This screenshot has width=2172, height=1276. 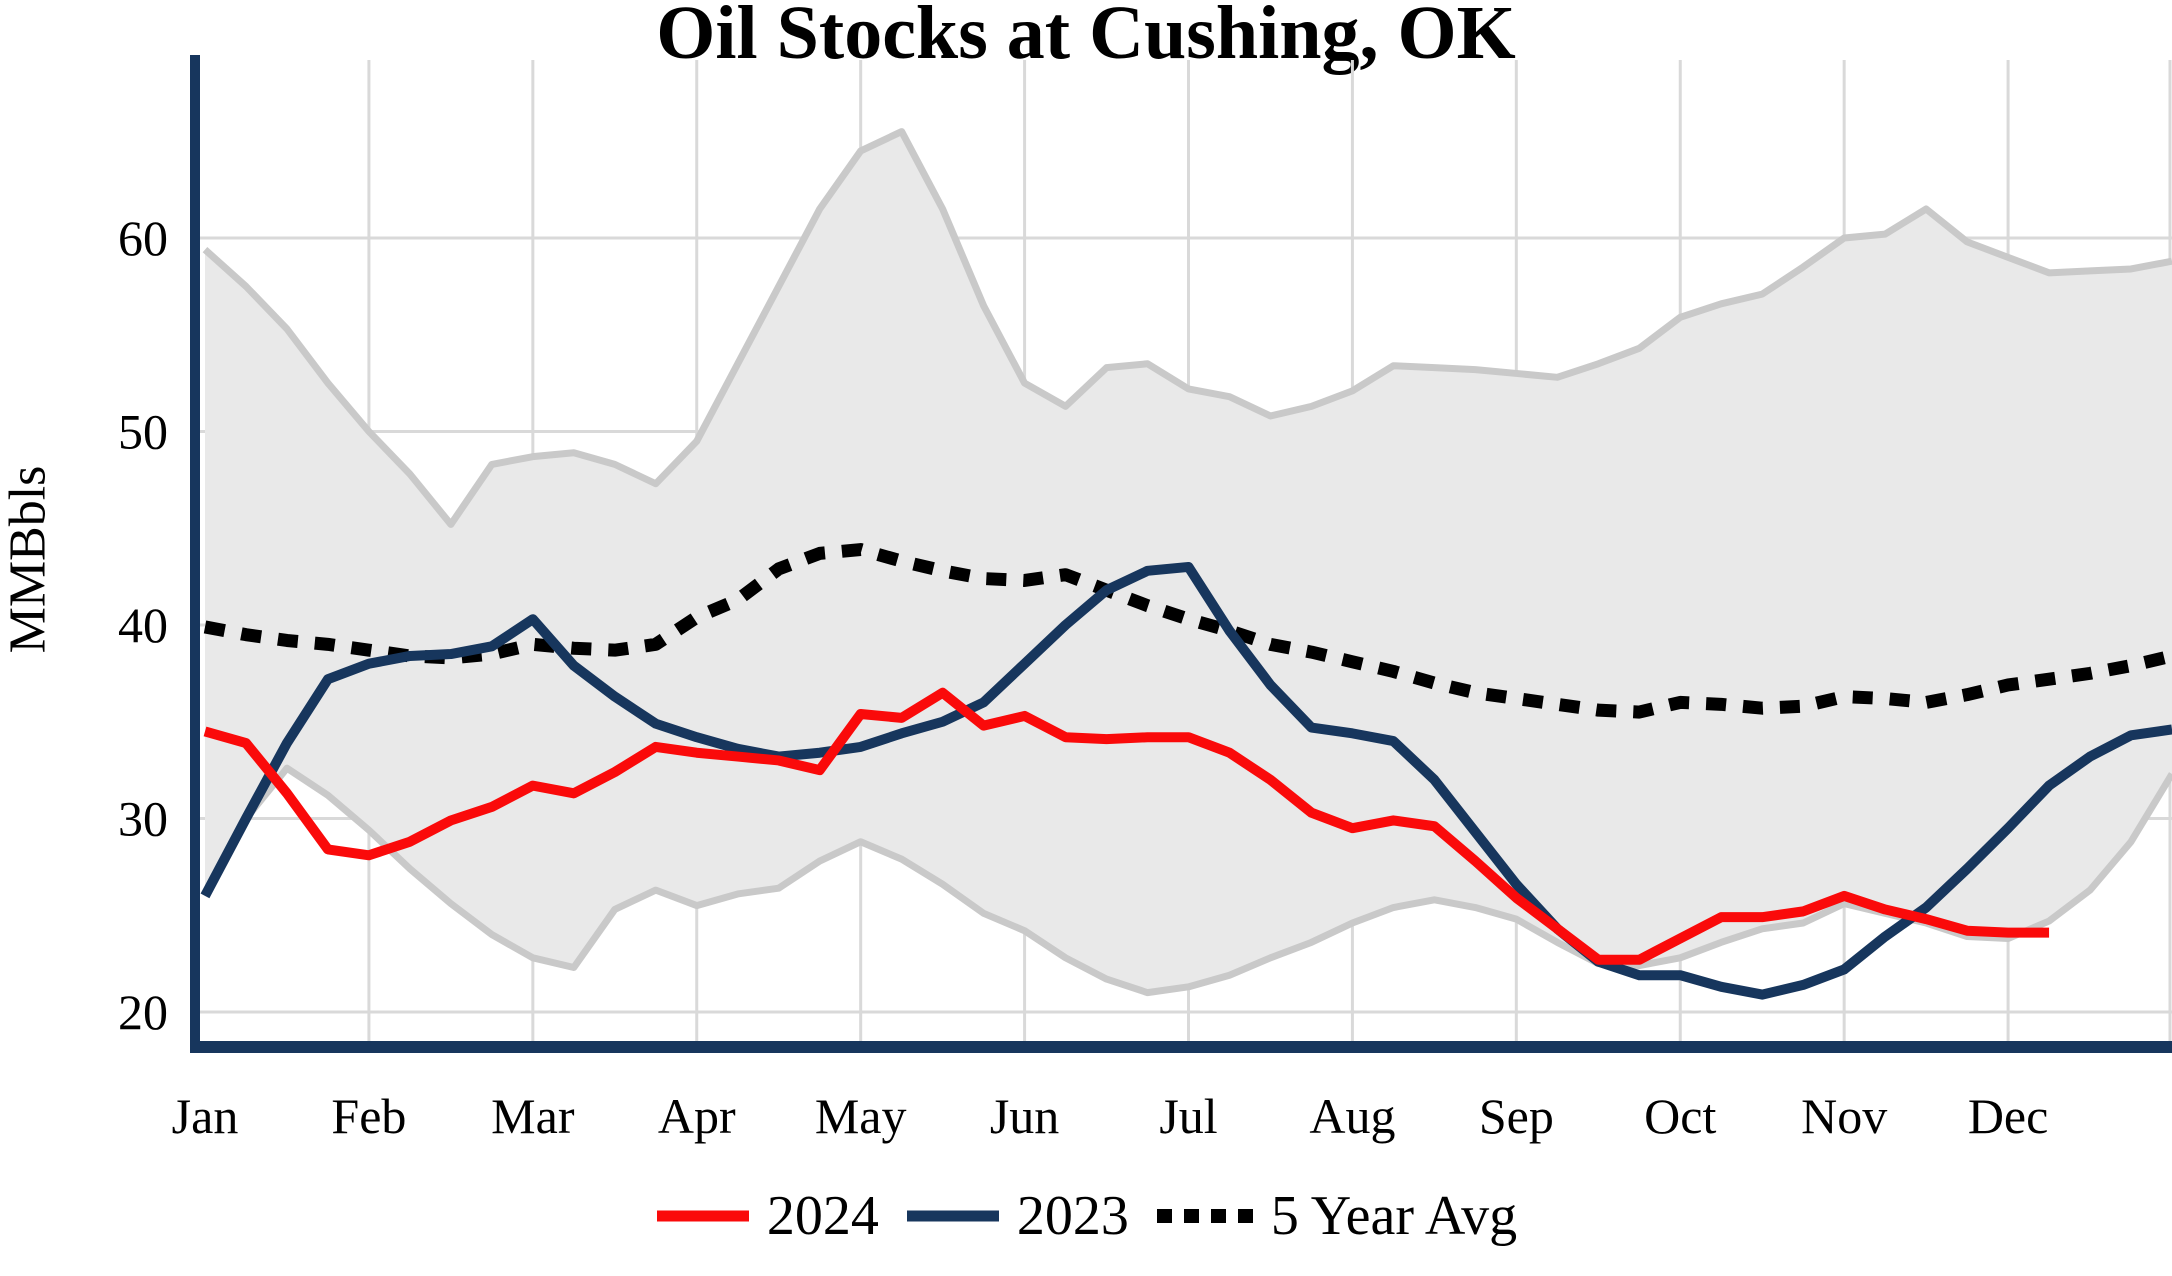 I want to click on legend-swatch-5yr-dashed-line-icon, so click(x=1204, y=1216).